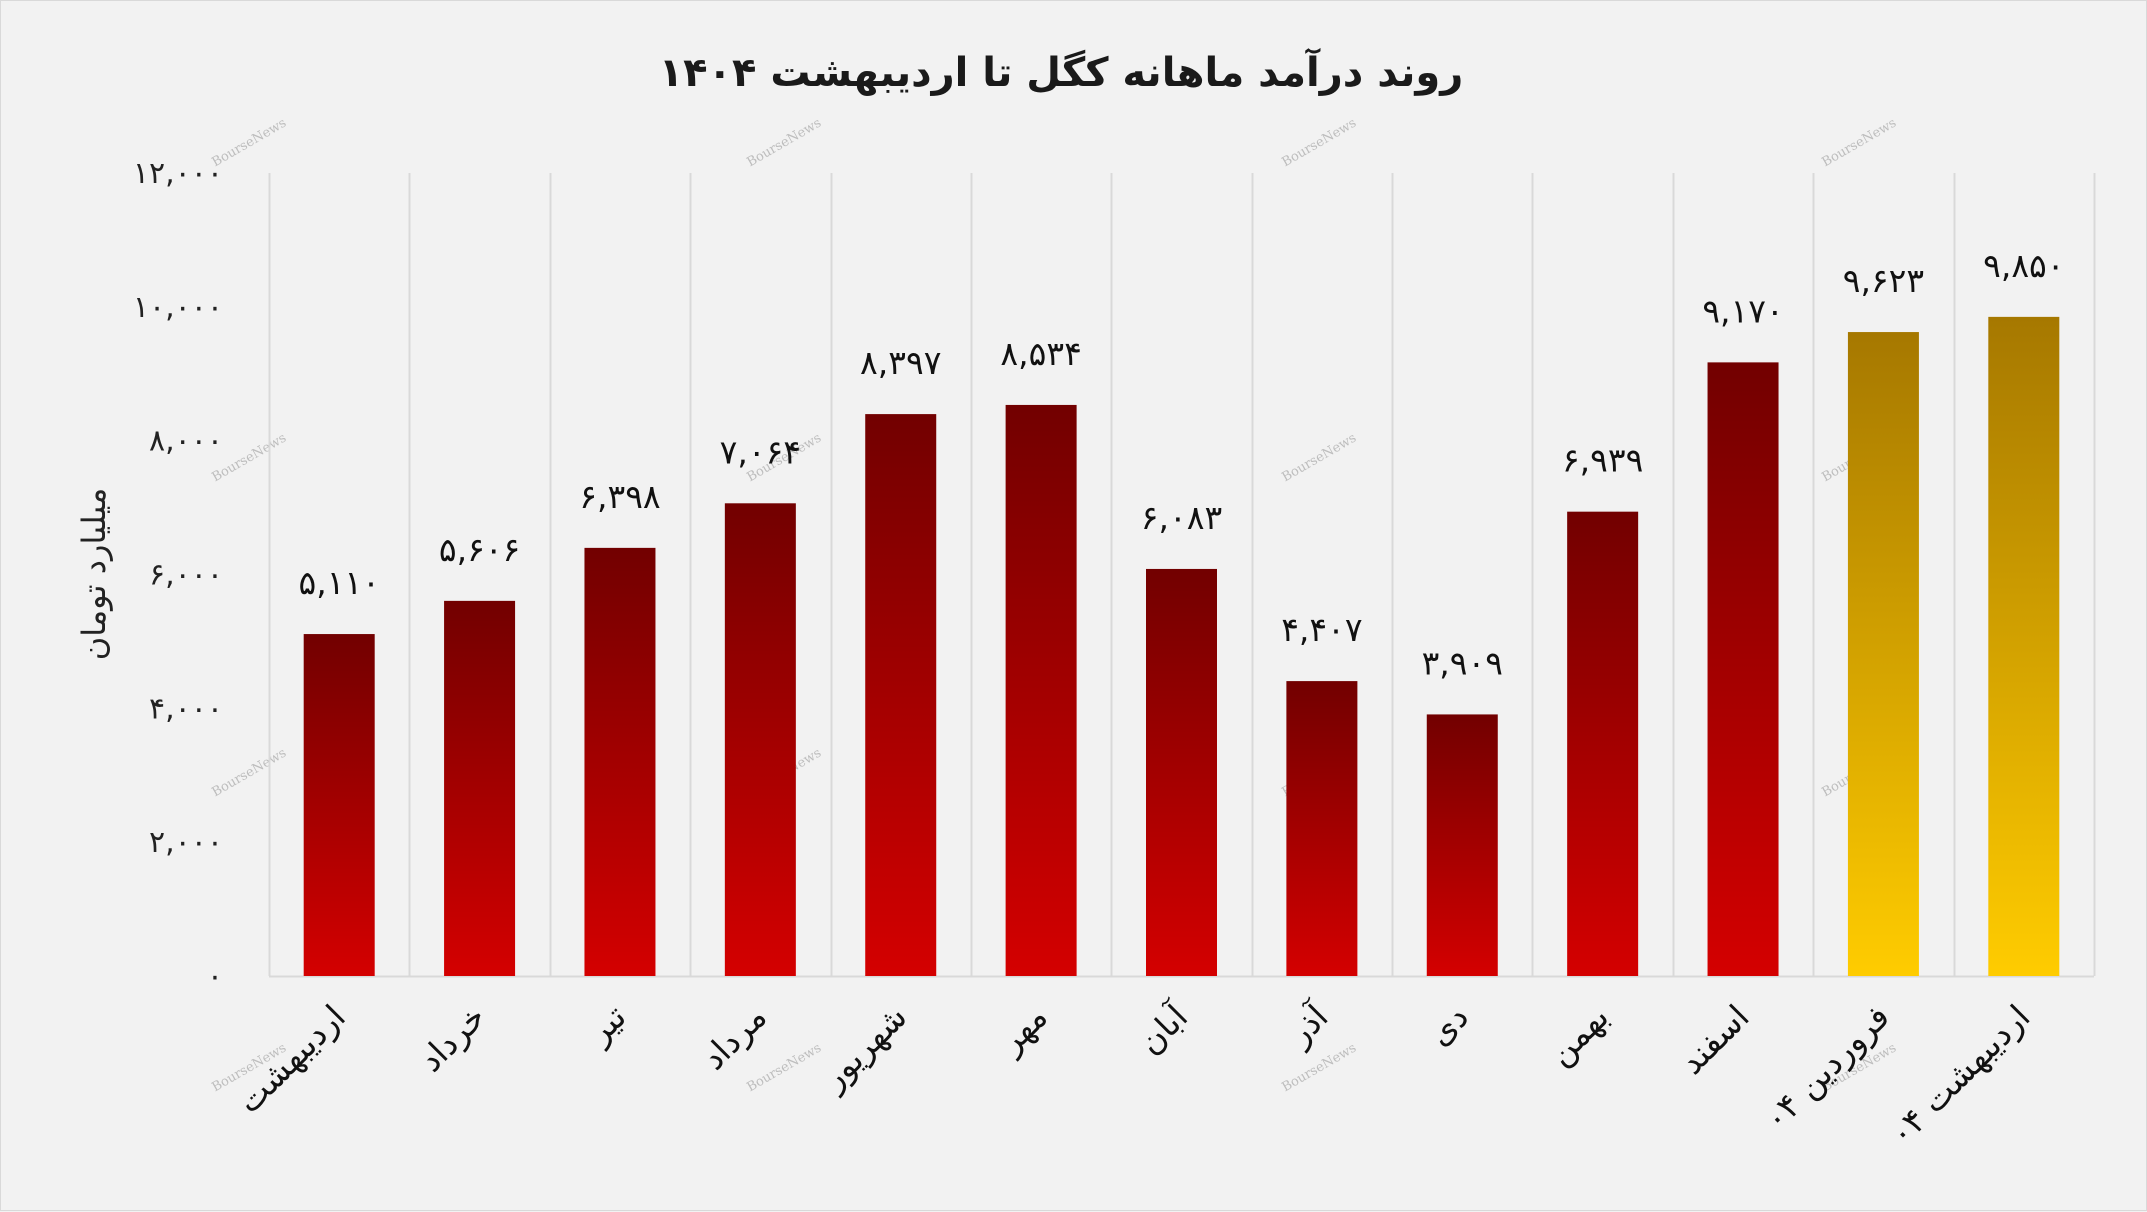 The height and width of the screenshot is (1212, 2147). Describe the element at coordinates (452, 1038) in the screenshot. I see `x-tick-label: خرداد` at that location.